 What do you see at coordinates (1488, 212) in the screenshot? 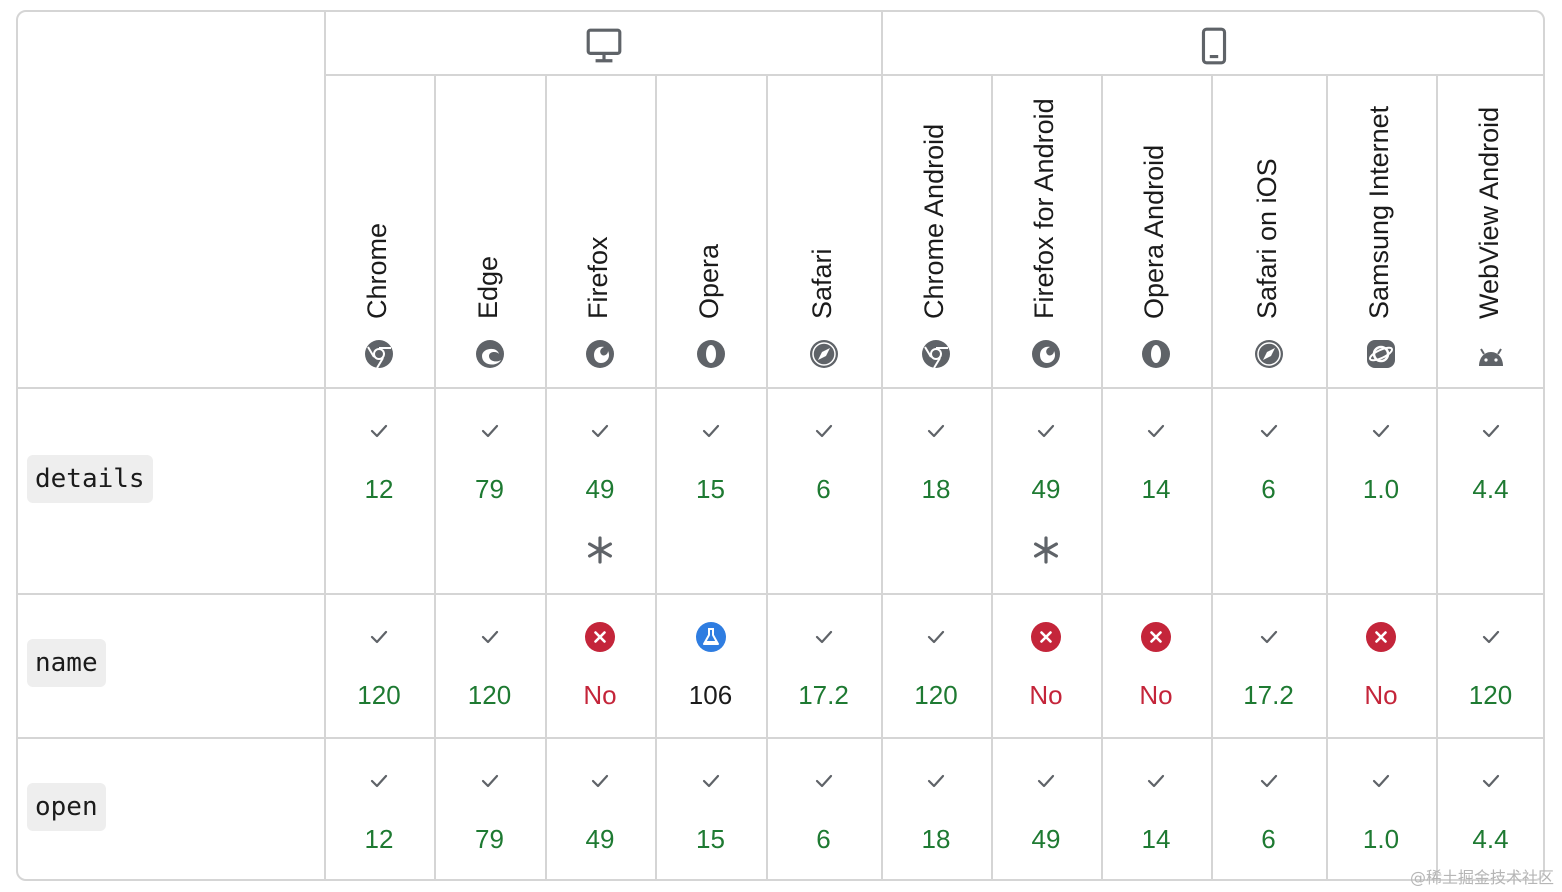
I see `browser-name-webview-android: WebView Android` at bounding box center [1488, 212].